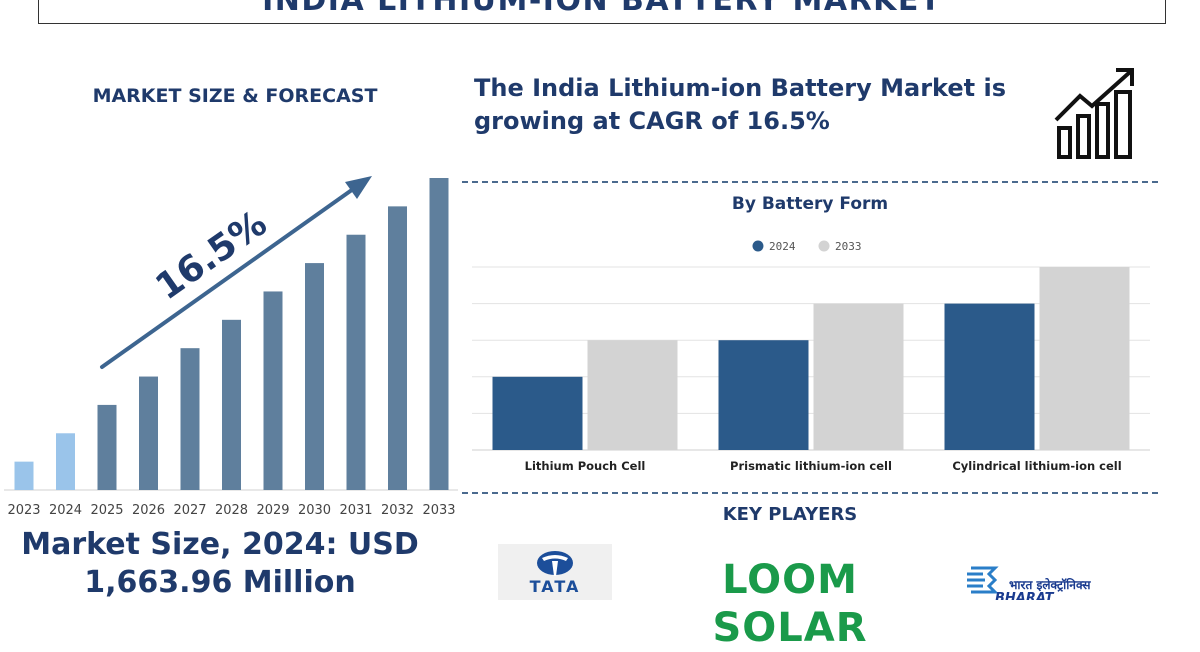  Describe the element at coordinates (810, 493) in the screenshot. I see `section-divider-bottom` at that location.